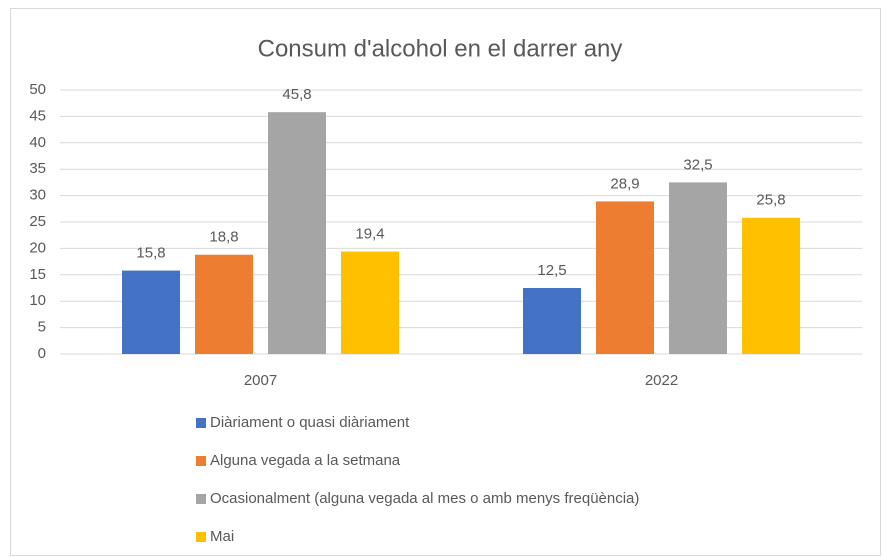 The image size is (882, 557). Describe the element at coordinates (150, 253) in the screenshot. I see `data-label: 15,8` at that location.